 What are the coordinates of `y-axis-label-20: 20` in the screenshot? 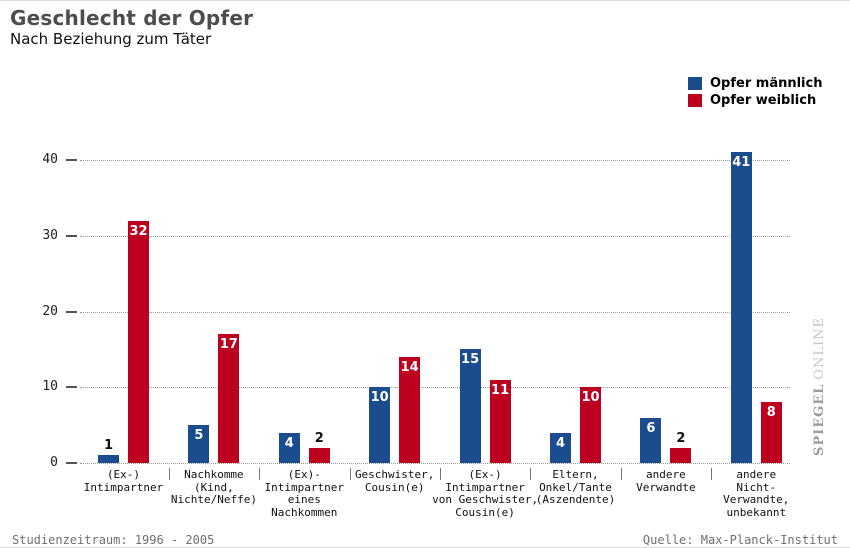 It's located at (50, 311).